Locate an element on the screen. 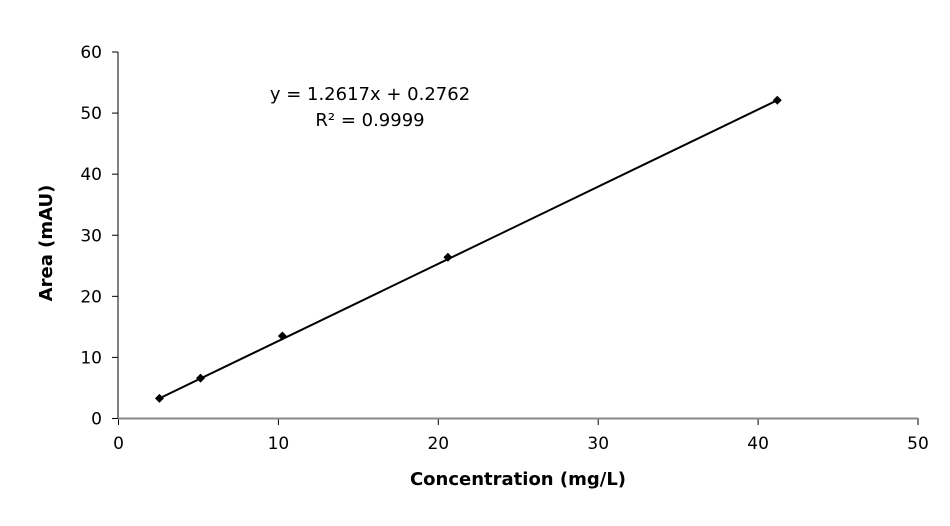 The image size is (950, 526). y-tick-label: 50 is located at coordinates (91, 114).